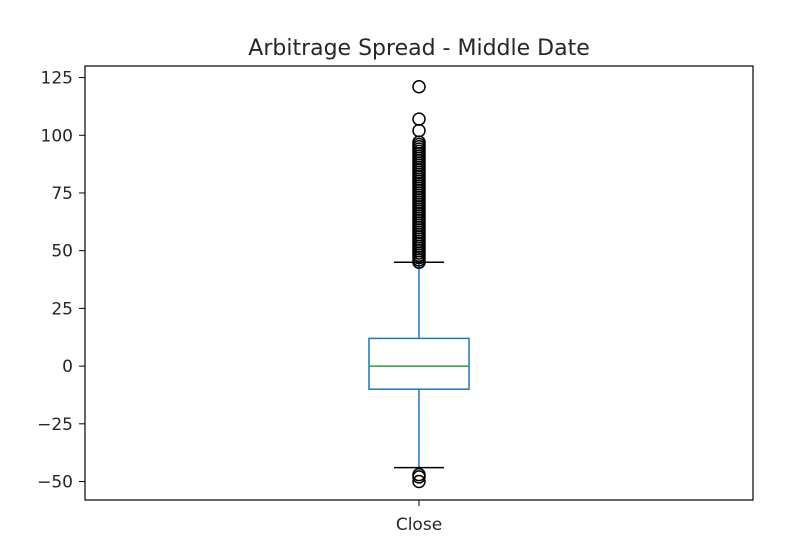 Image resolution: width=796 pixels, height=558 pixels. I want to click on y-tick-label: −50, so click(55, 483).